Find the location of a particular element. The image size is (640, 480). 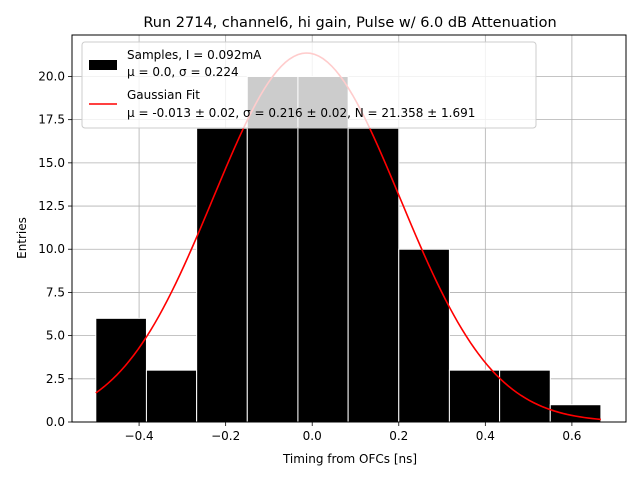

y-axis-label: Entries is located at coordinates (22, 238).